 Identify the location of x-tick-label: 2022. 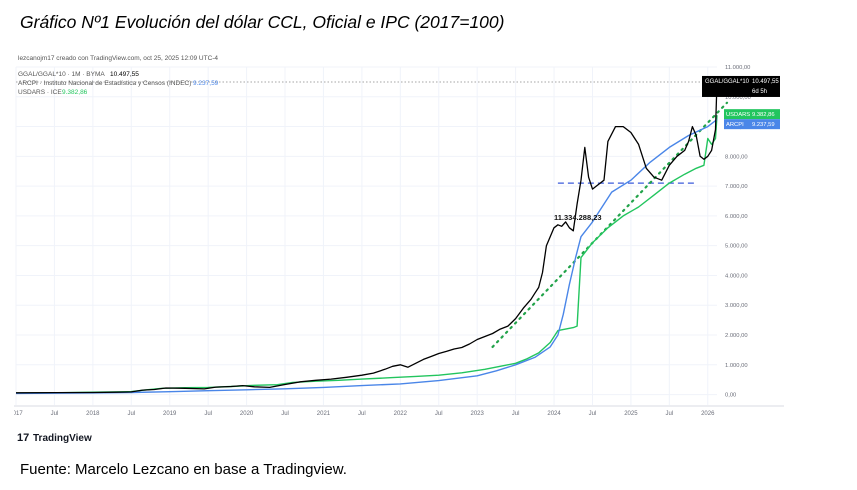
(401, 414).